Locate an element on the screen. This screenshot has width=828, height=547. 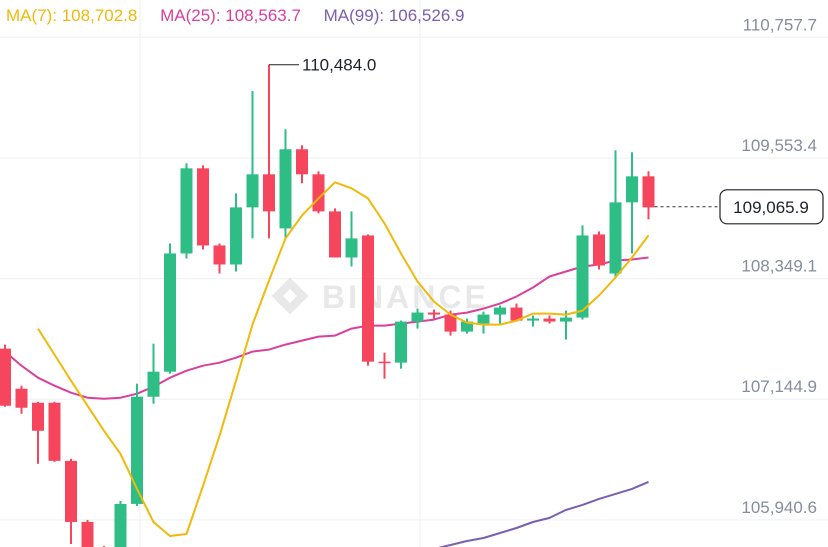
ma7-legend: MA(7): 108,702.8 is located at coordinates (72, 15).